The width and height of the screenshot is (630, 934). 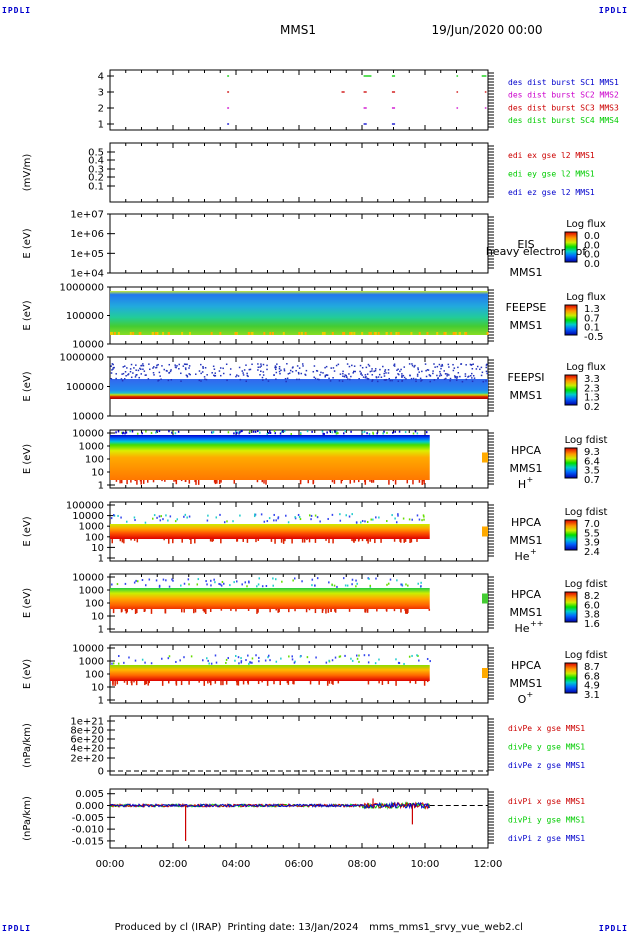 What do you see at coordinates (299, 389) in the screenshot?
I see `feepsi-spectrogram` at bounding box center [299, 389].